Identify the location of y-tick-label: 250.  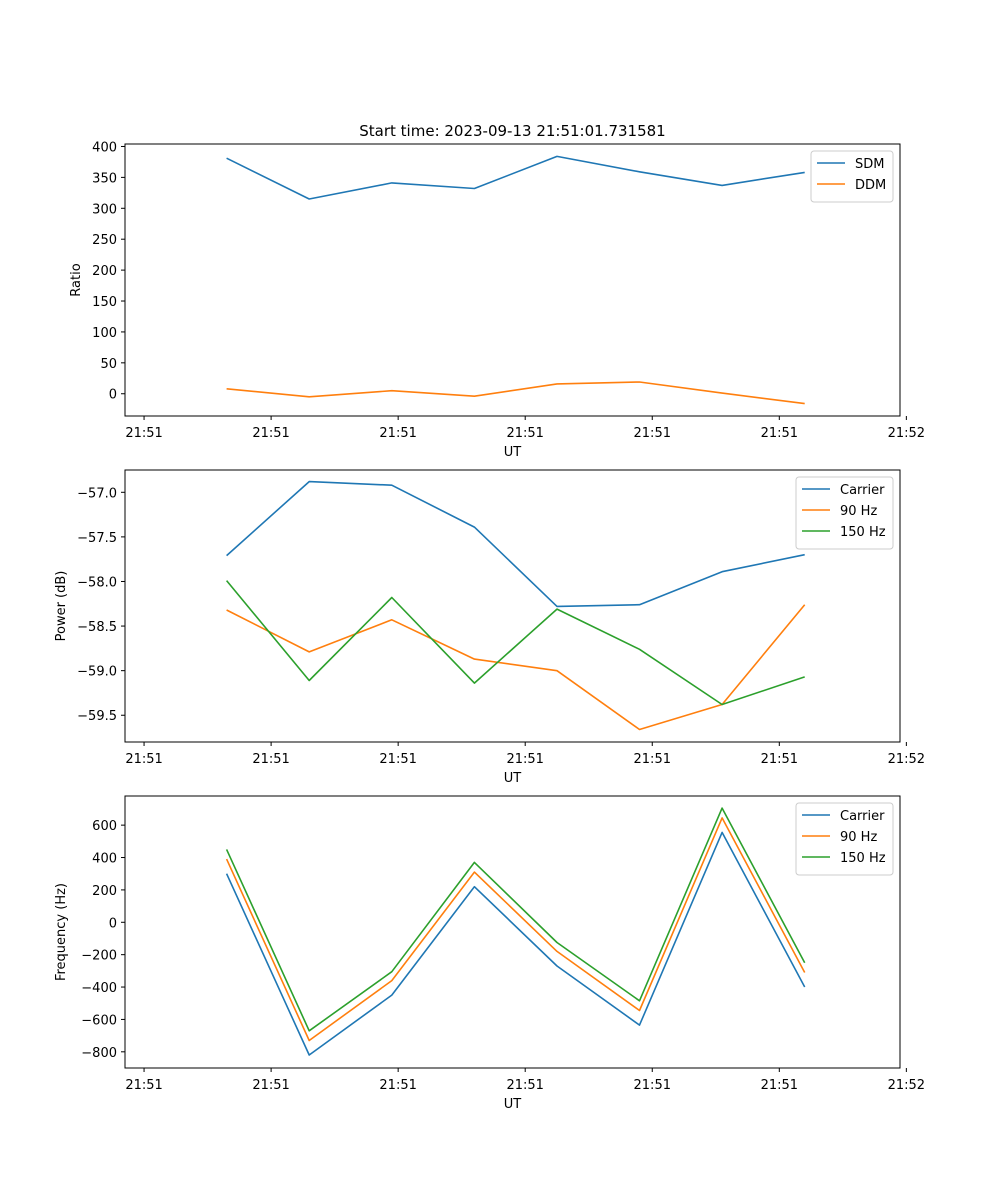
(104, 240).